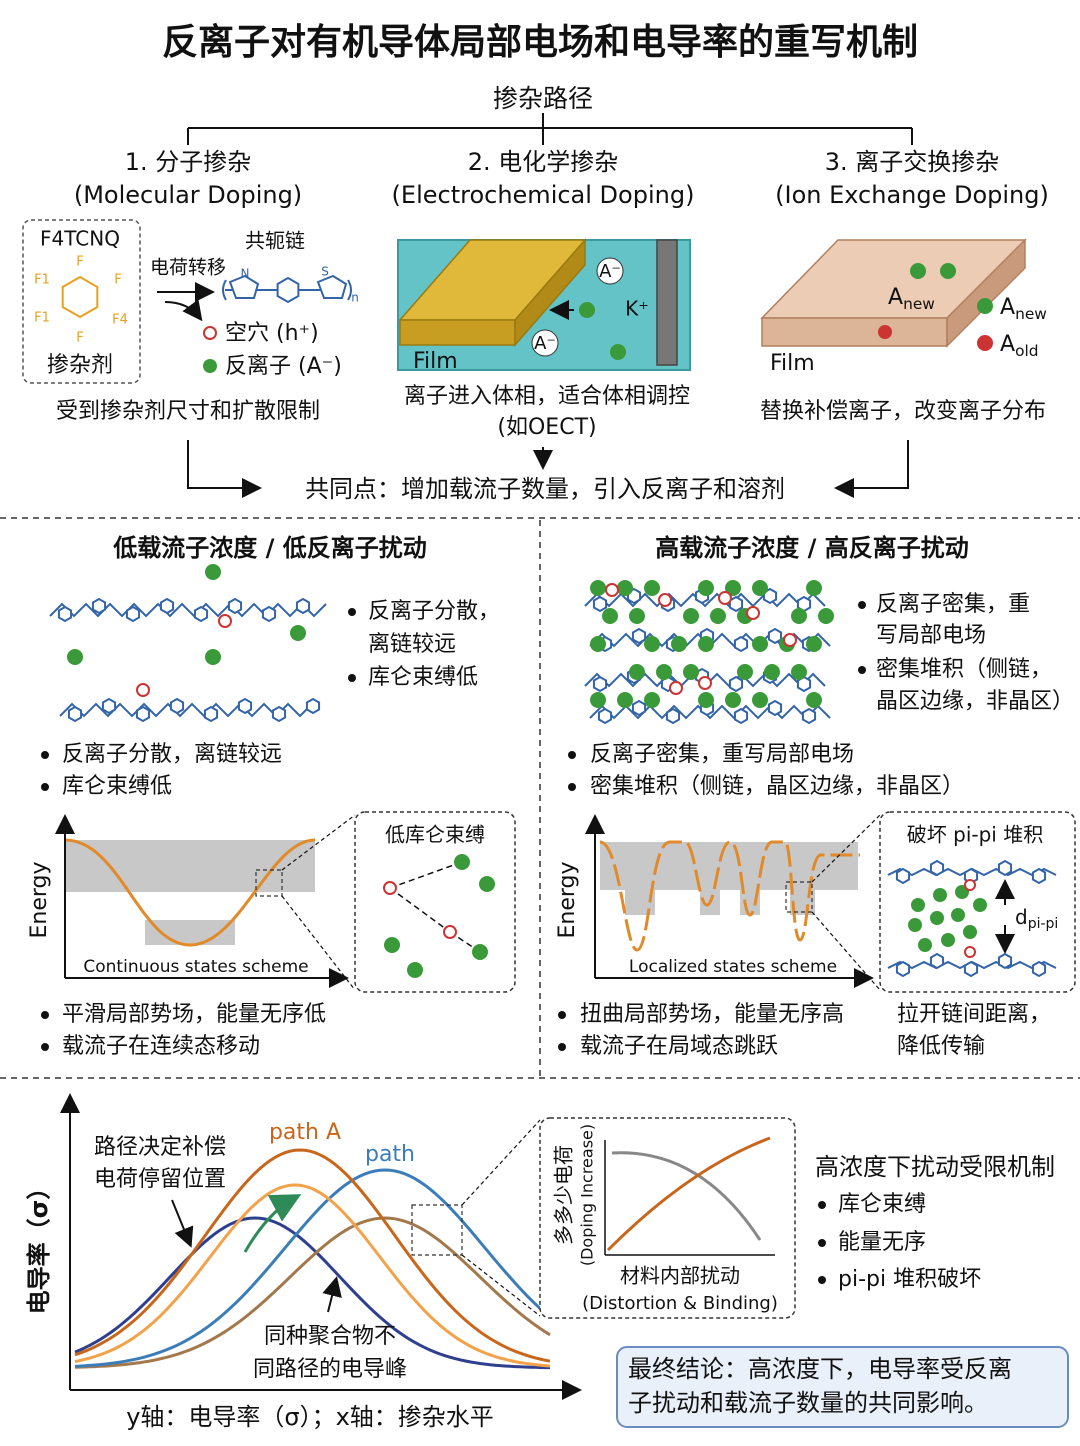 Image resolution: width=1080 pixels, height=1446 pixels. What do you see at coordinates (195, 967) in the screenshot?
I see `label: Continuous states scheme` at bounding box center [195, 967].